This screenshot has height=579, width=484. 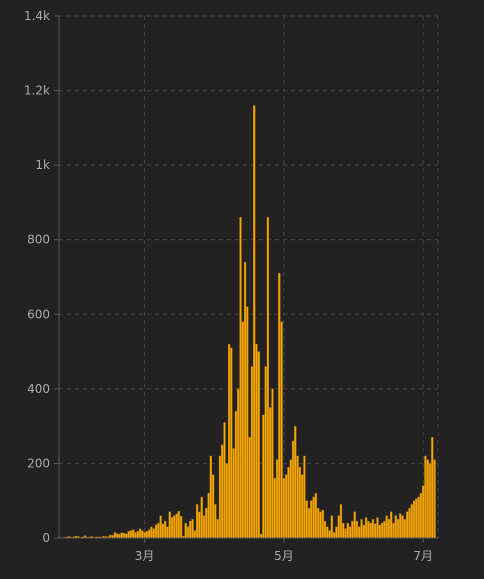 What do you see at coordinates (42, 165) in the screenshot?
I see `y-tick-label: 1k` at bounding box center [42, 165].